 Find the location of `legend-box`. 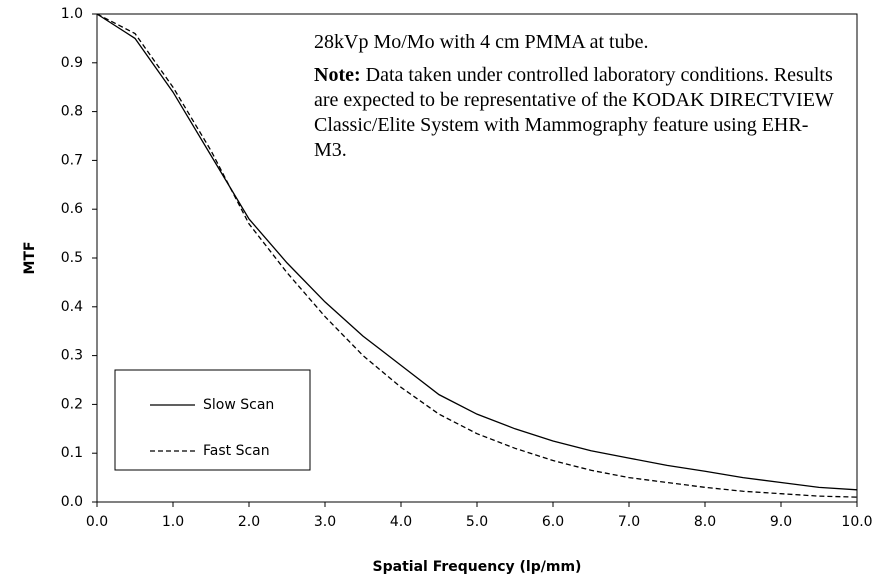

legend-box is located at coordinates (212, 420).